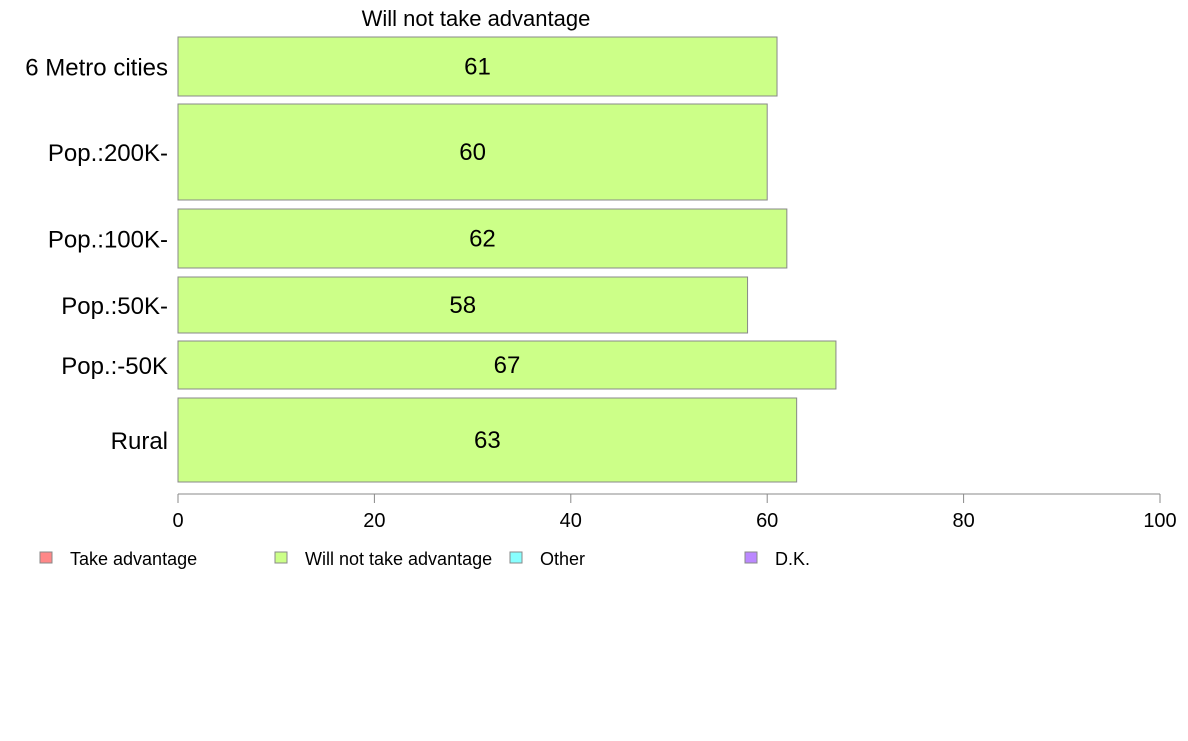 Image resolution: width=1188 pixels, height=741 pixels. What do you see at coordinates (108, 240) in the screenshot?
I see `category-label: Pop.:100K-` at bounding box center [108, 240].